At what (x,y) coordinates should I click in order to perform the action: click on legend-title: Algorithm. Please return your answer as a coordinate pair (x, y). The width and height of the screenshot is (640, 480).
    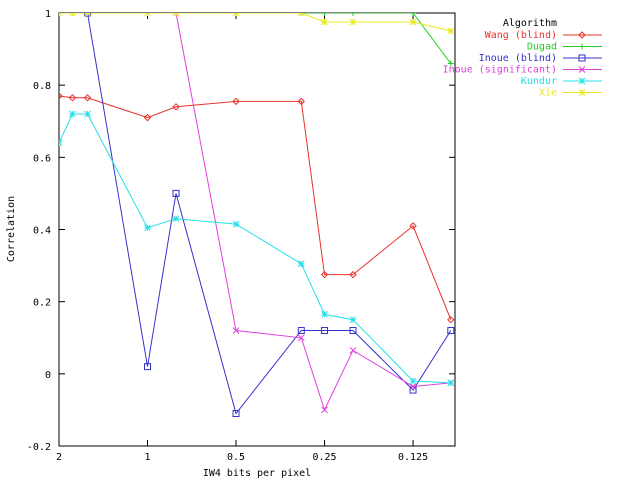
    Looking at the image, I should click on (530, 23).